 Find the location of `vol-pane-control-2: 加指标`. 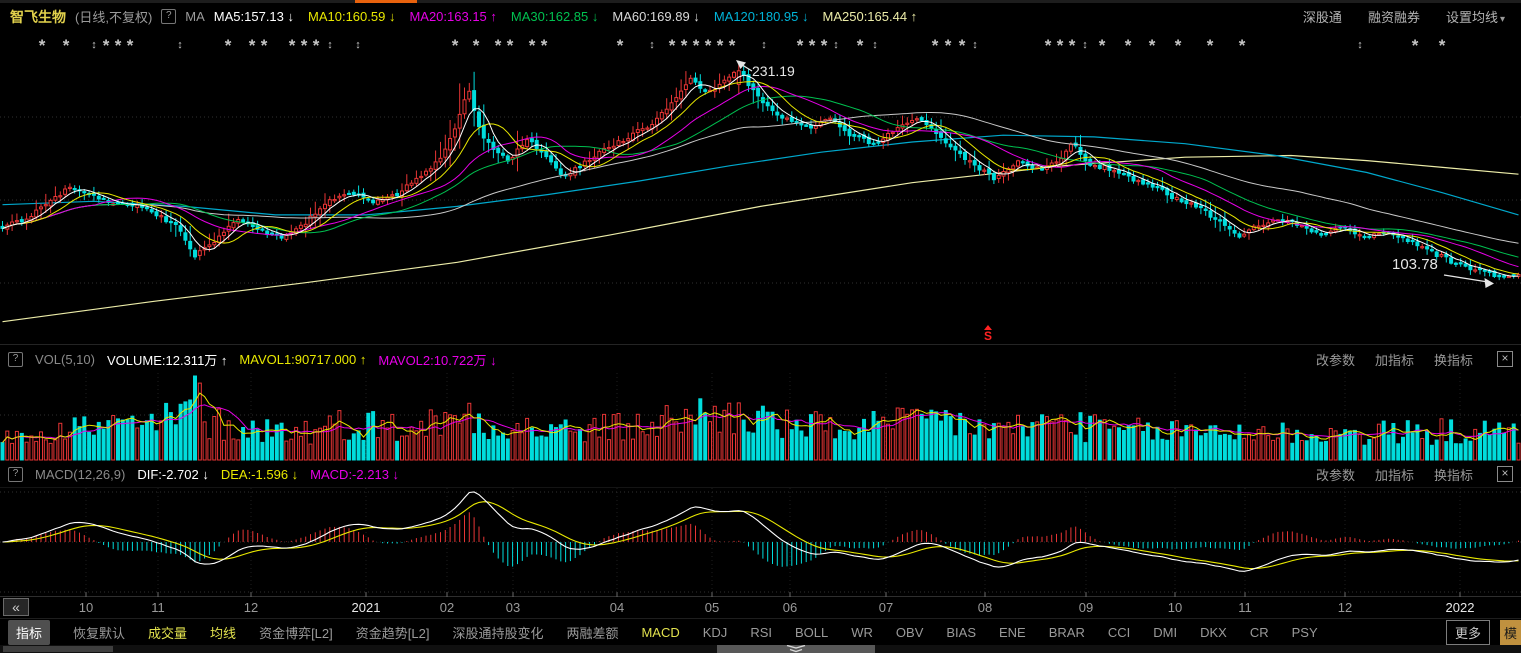

vol-pane-control-2: 加指标 is located at coordinates (1394, 360).